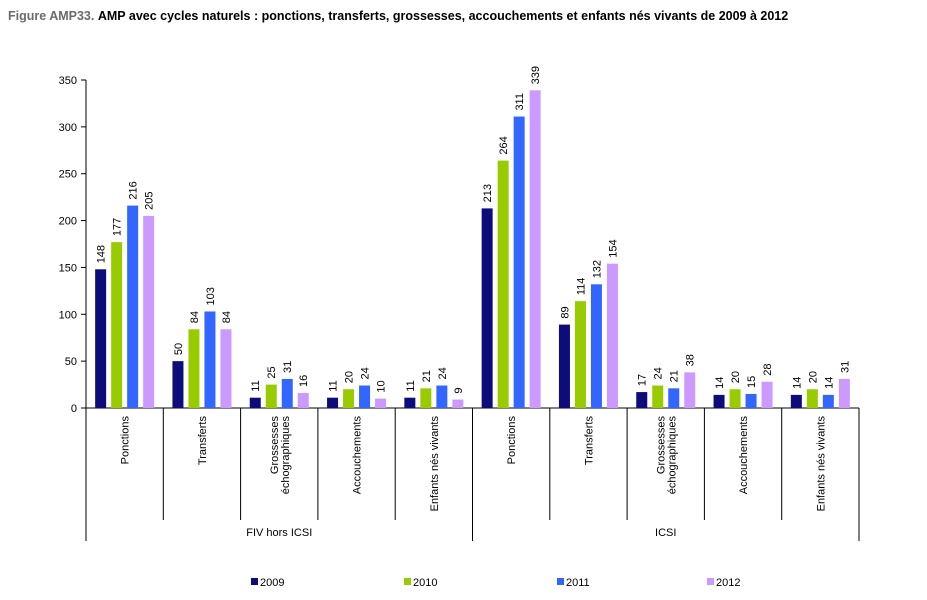  I want to click on legend-swatch-2011, so click(560, 581).